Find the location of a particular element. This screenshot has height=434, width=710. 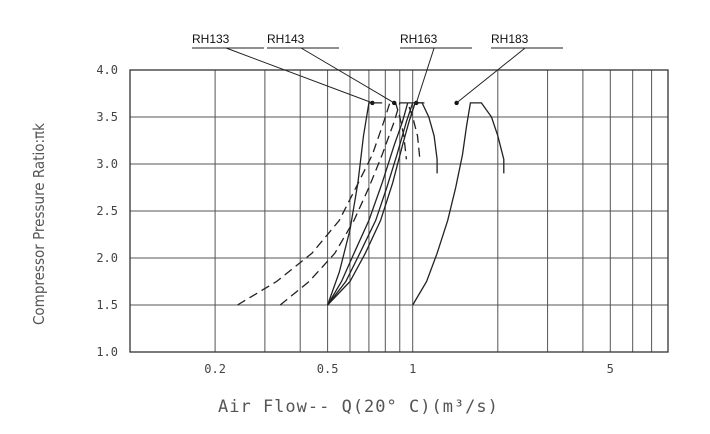

series-label-rh133: RH133 is located at coordinates (211, 39).